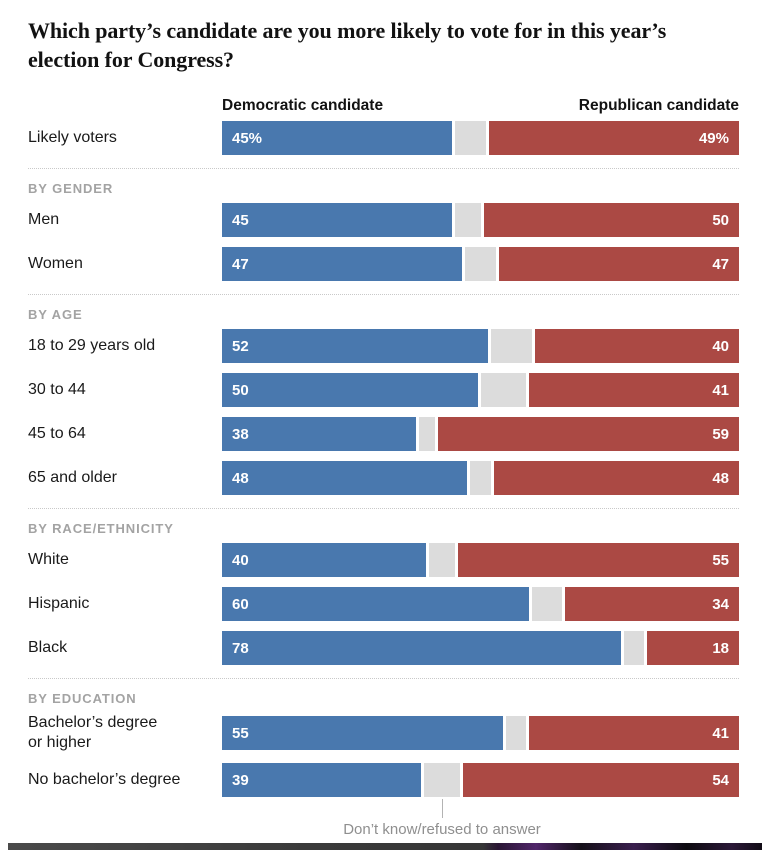  Describe the element at coordinates (598, 560) in the screenshot. I see `rep-bar-segment: 55` at that location.